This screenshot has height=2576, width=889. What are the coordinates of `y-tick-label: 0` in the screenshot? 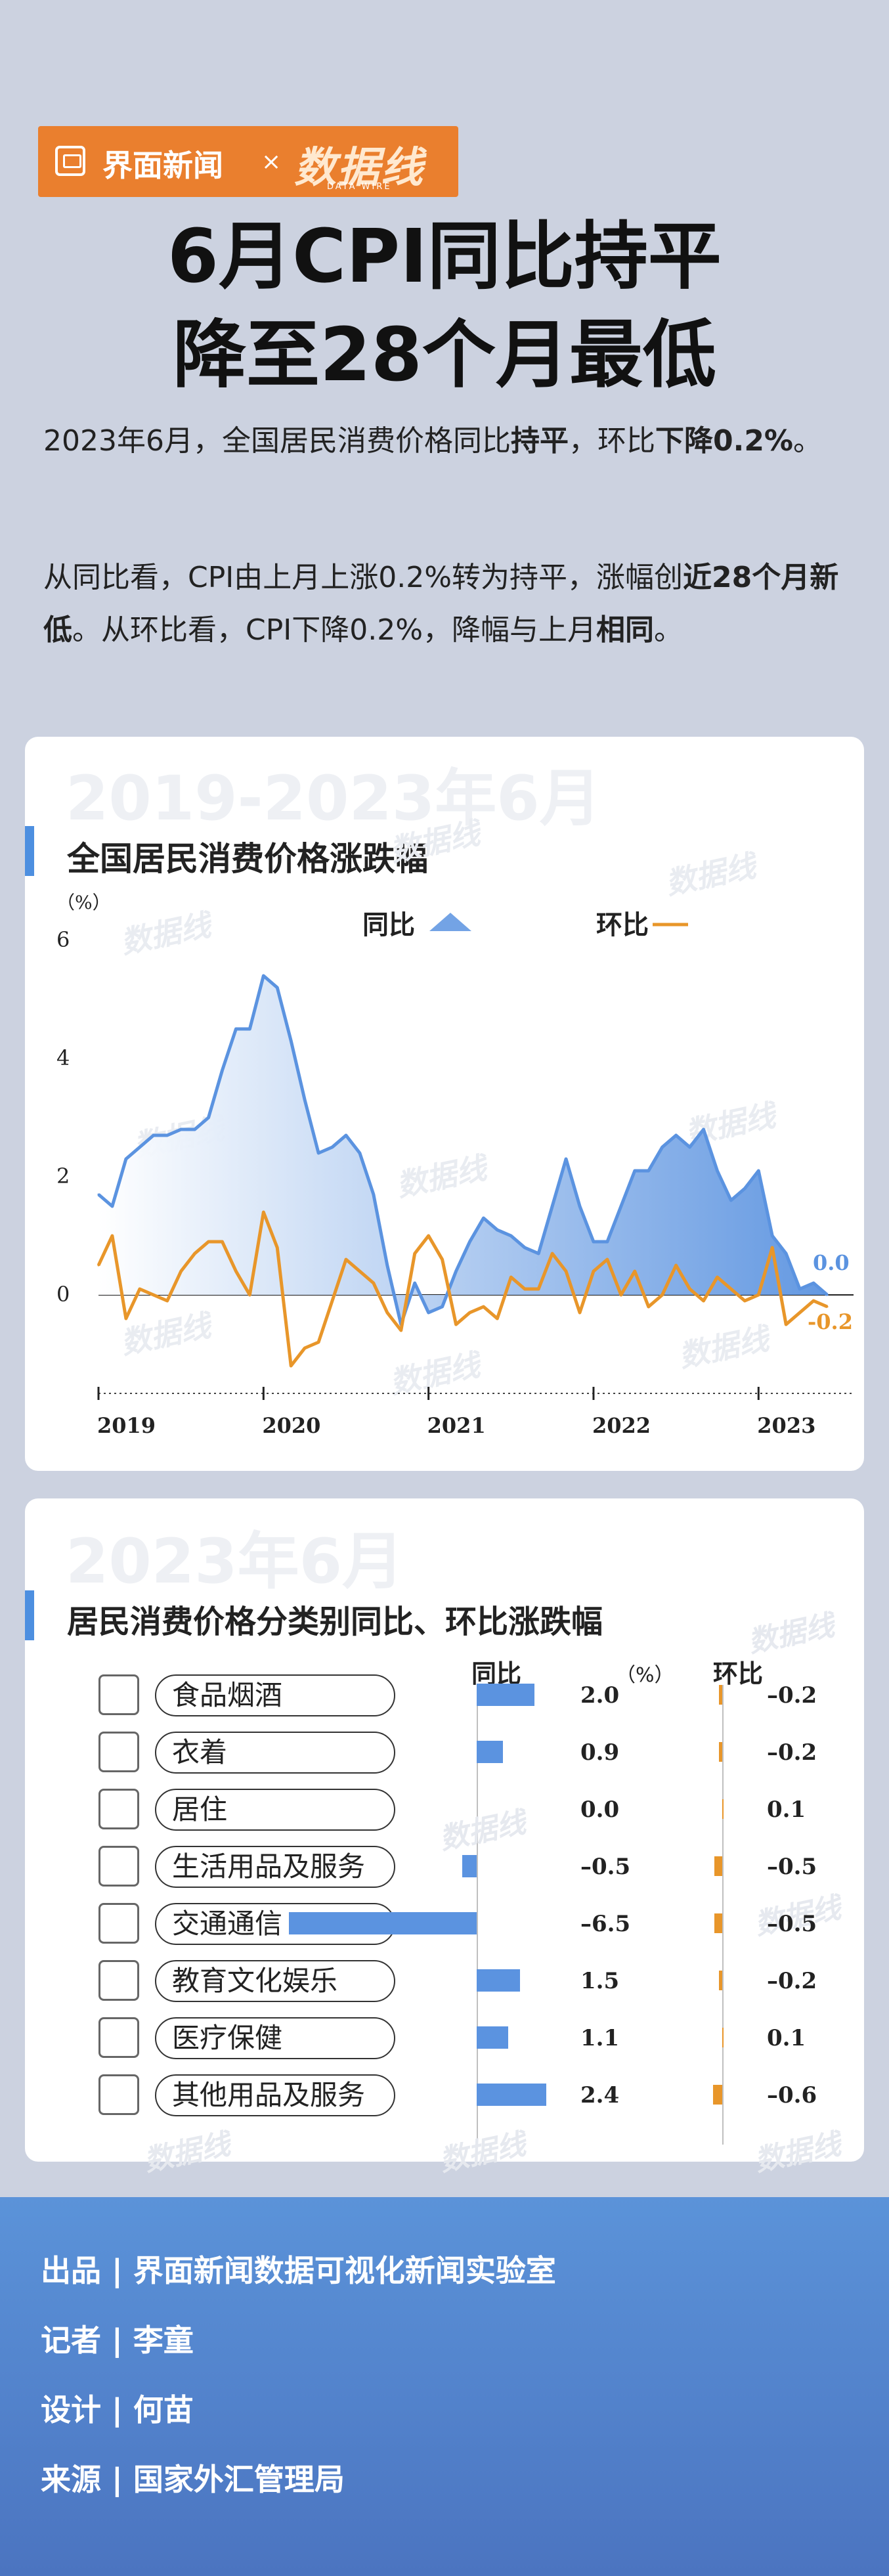 It's located at (63, 1294).